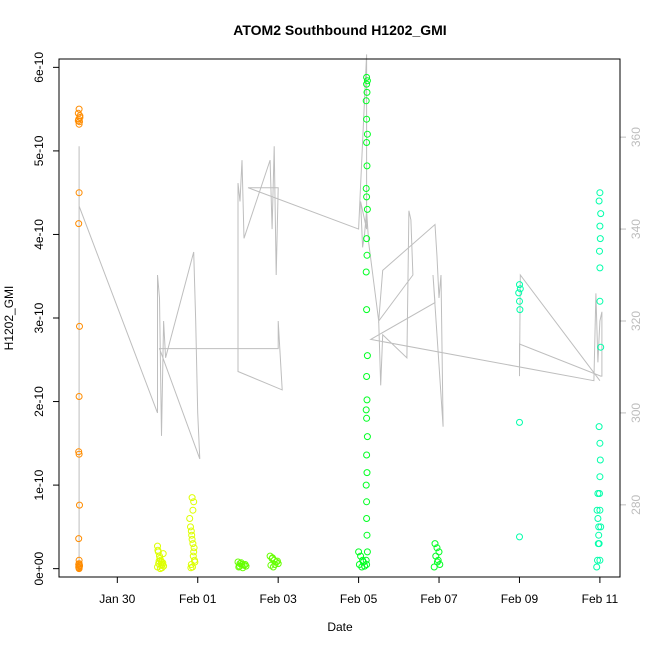 This screenshot has width=650, height=650. What do you see at coordinates (39, 67) in the screenshot?
I see `y-tick-label: 6e-10` at bounding box center [39, 67].